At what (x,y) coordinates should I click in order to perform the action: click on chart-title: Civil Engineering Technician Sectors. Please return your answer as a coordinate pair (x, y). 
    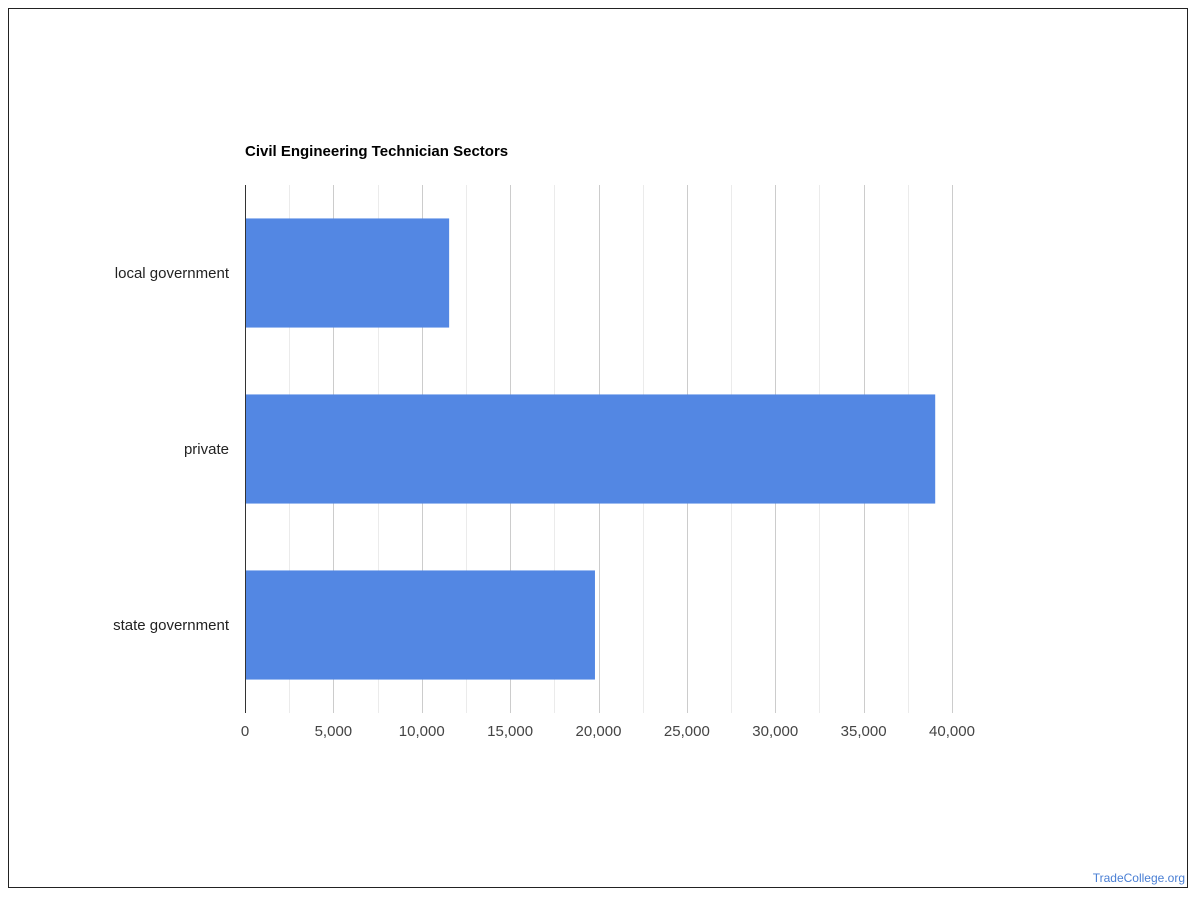
    Looking at the image, I should click on (377, 151).